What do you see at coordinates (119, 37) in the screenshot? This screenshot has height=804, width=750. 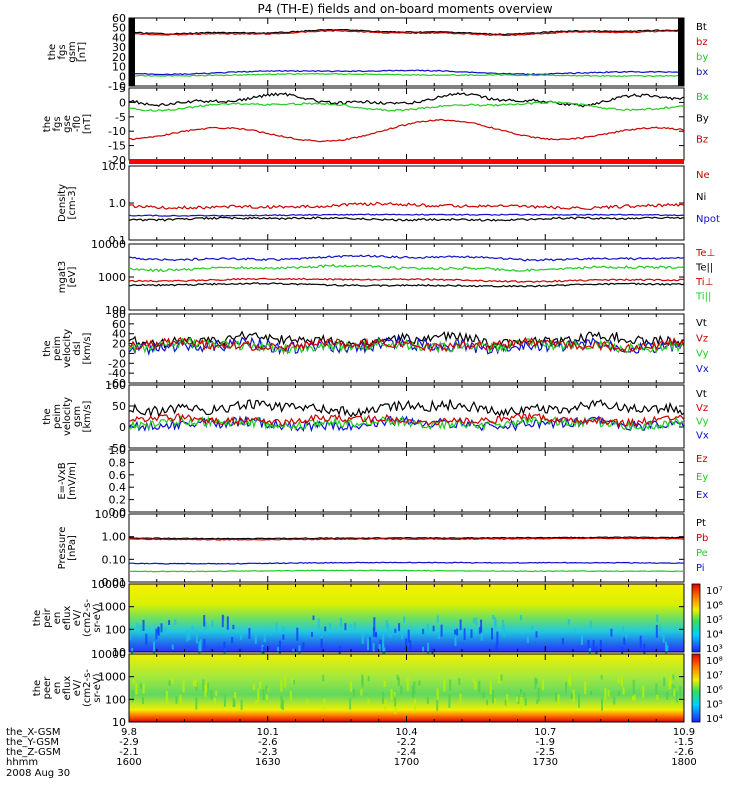 I see `y-tick-label: 40` at bounding box center [119, 37].